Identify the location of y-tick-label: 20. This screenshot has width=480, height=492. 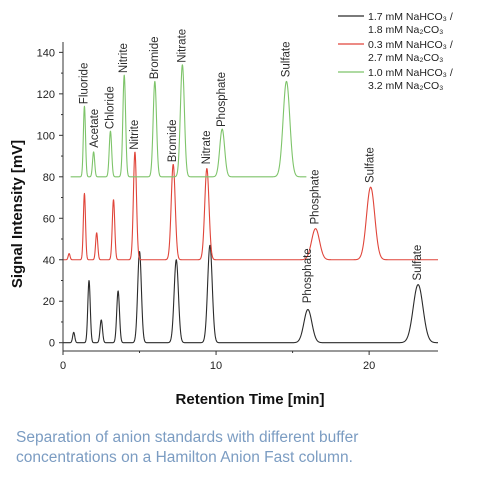
(49, 302).